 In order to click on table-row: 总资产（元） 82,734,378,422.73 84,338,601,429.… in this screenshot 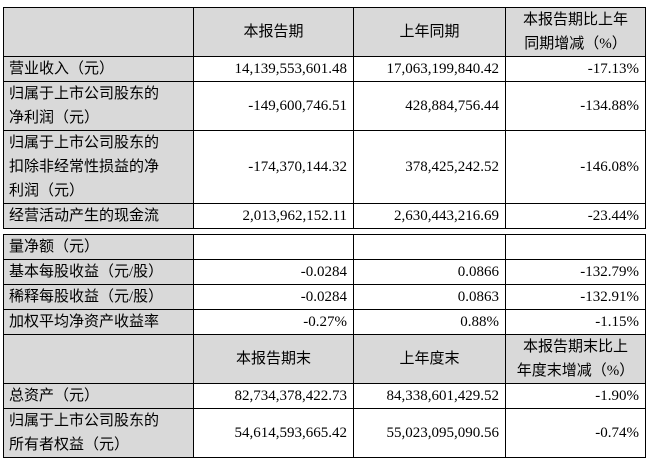, I will do `click(324, 396)`.